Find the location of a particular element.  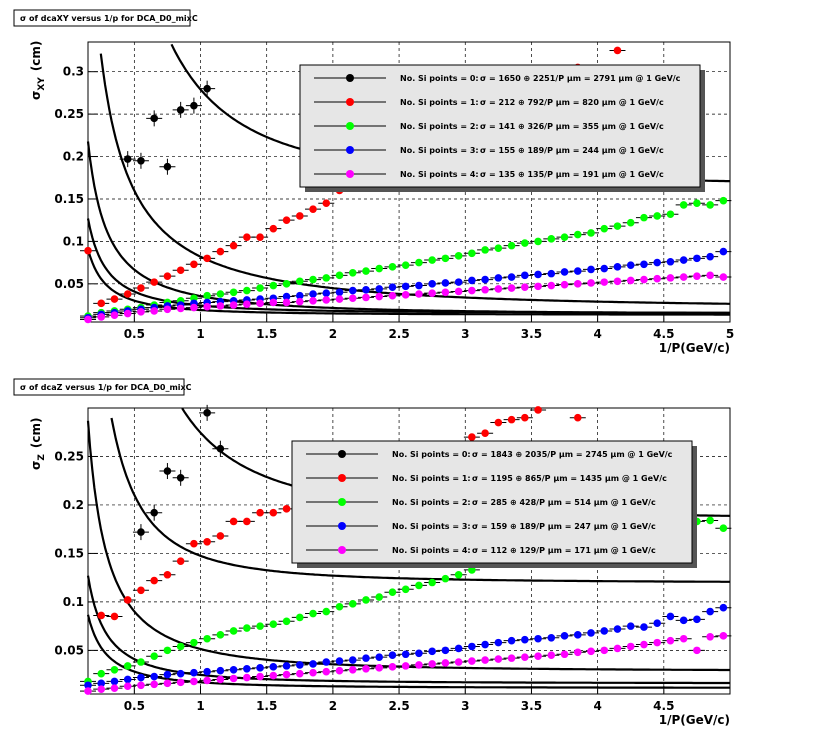

chart-title: σ of dcaZ versus 1/p for DCA_D0_mixC is located at coordinates (106, 387).